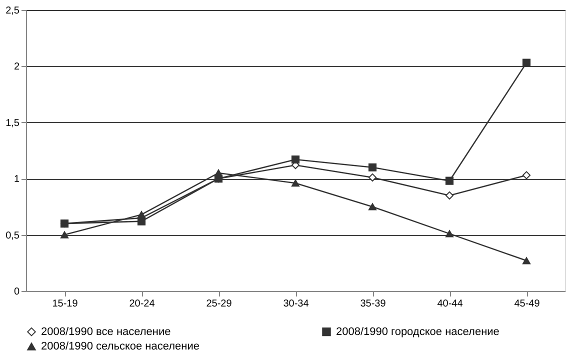 The image size is (570, 357). What do you see at coordinates (17, 292) in the screenshot?
I see `y-tick-label: 0` at bounding box center [17, 292].